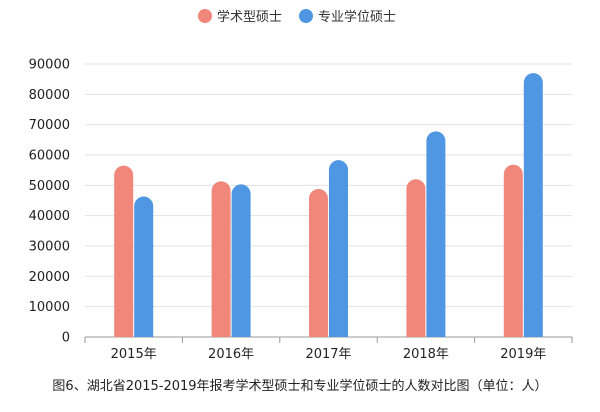 Image resolution: width=600 pixels, height=412 pixels. What do you see at coordinates (124, 251) in the screenshot?
I see `bar-academic-2015年` at bounding box center [124, 251].